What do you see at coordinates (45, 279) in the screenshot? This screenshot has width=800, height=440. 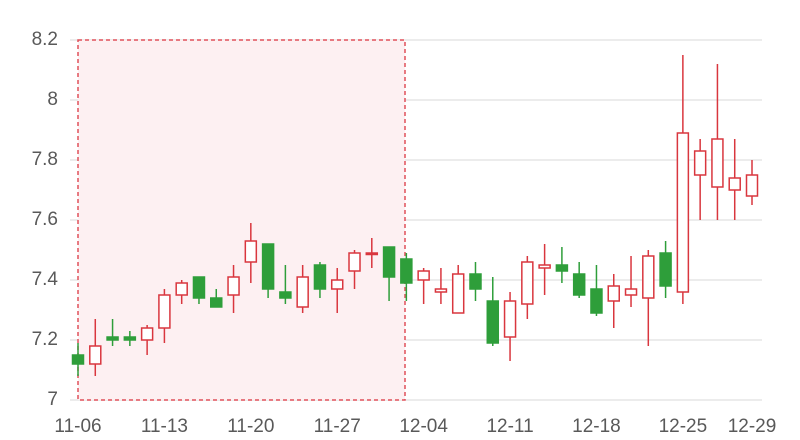 I see `y-tick-label: 7.4` at bounding box center [45, 279].